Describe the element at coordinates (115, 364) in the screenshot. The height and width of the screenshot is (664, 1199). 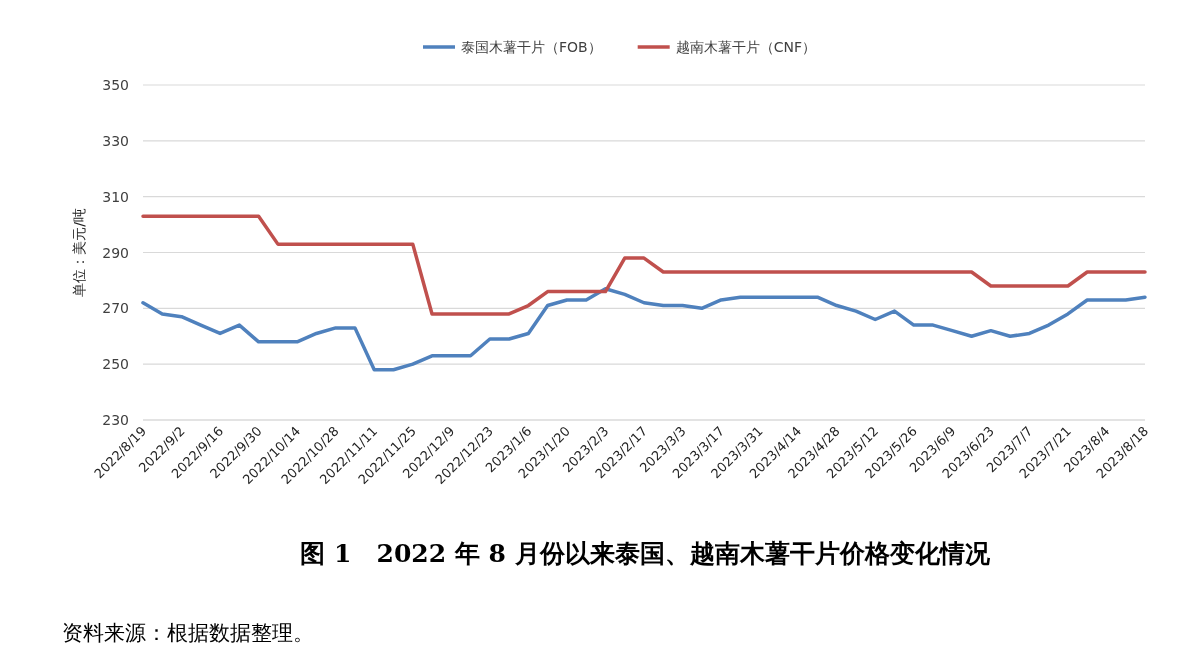
I see `y-tick-label: 250` at that location.